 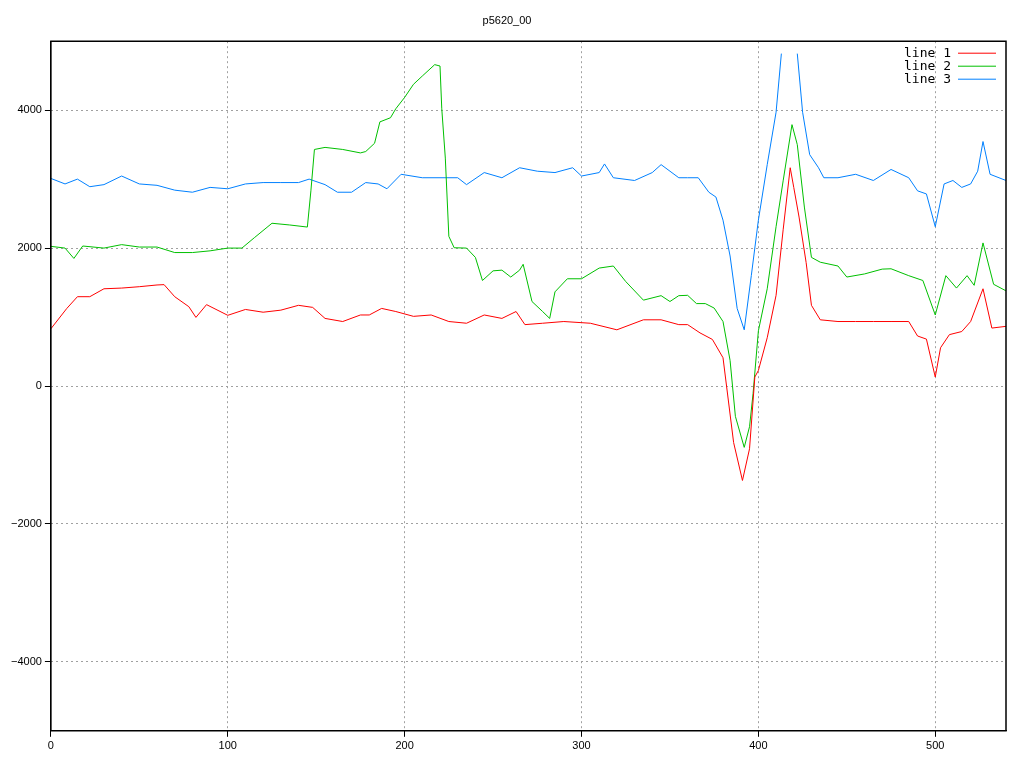 I want to click on x-tick-label: 0, so click(x=50, y=745).